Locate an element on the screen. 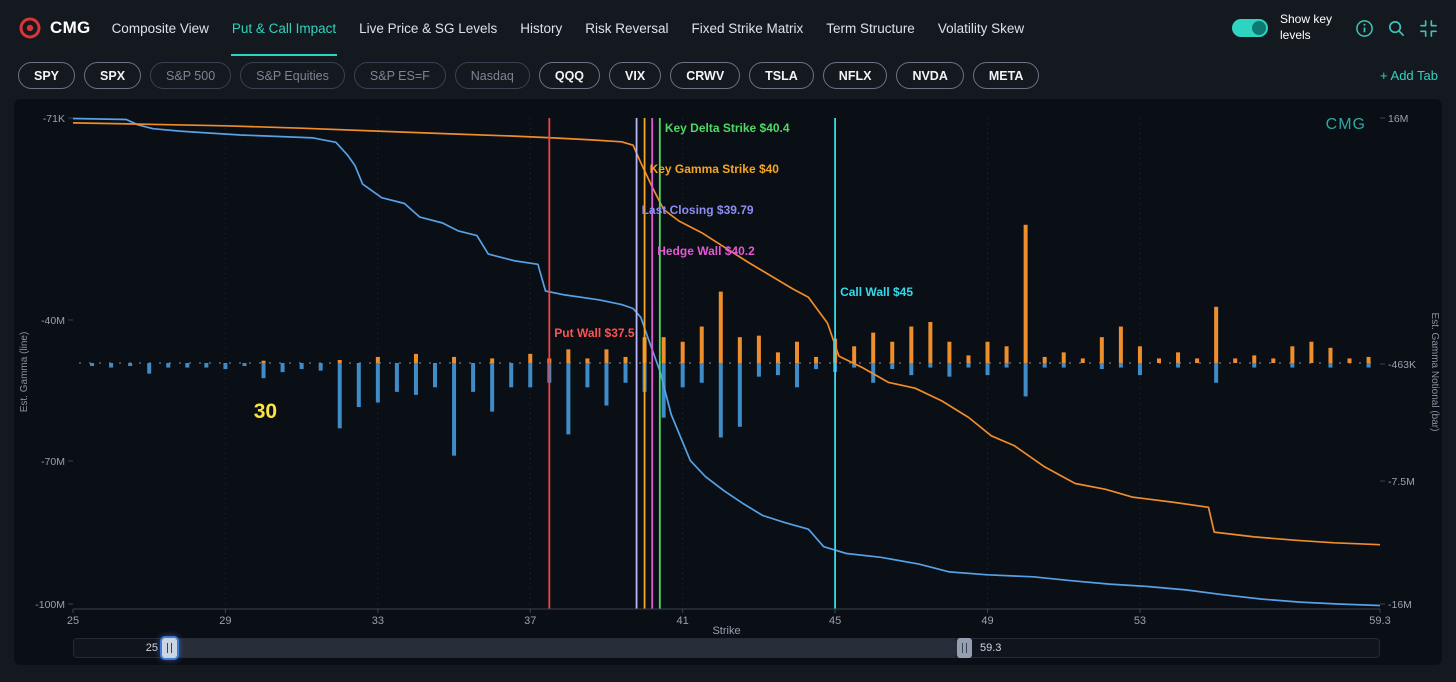 The height and width of the screenshot is (682, 1456). ticker-pill-s-p-equities: S&P Equities is located at coordinates (292, 75).